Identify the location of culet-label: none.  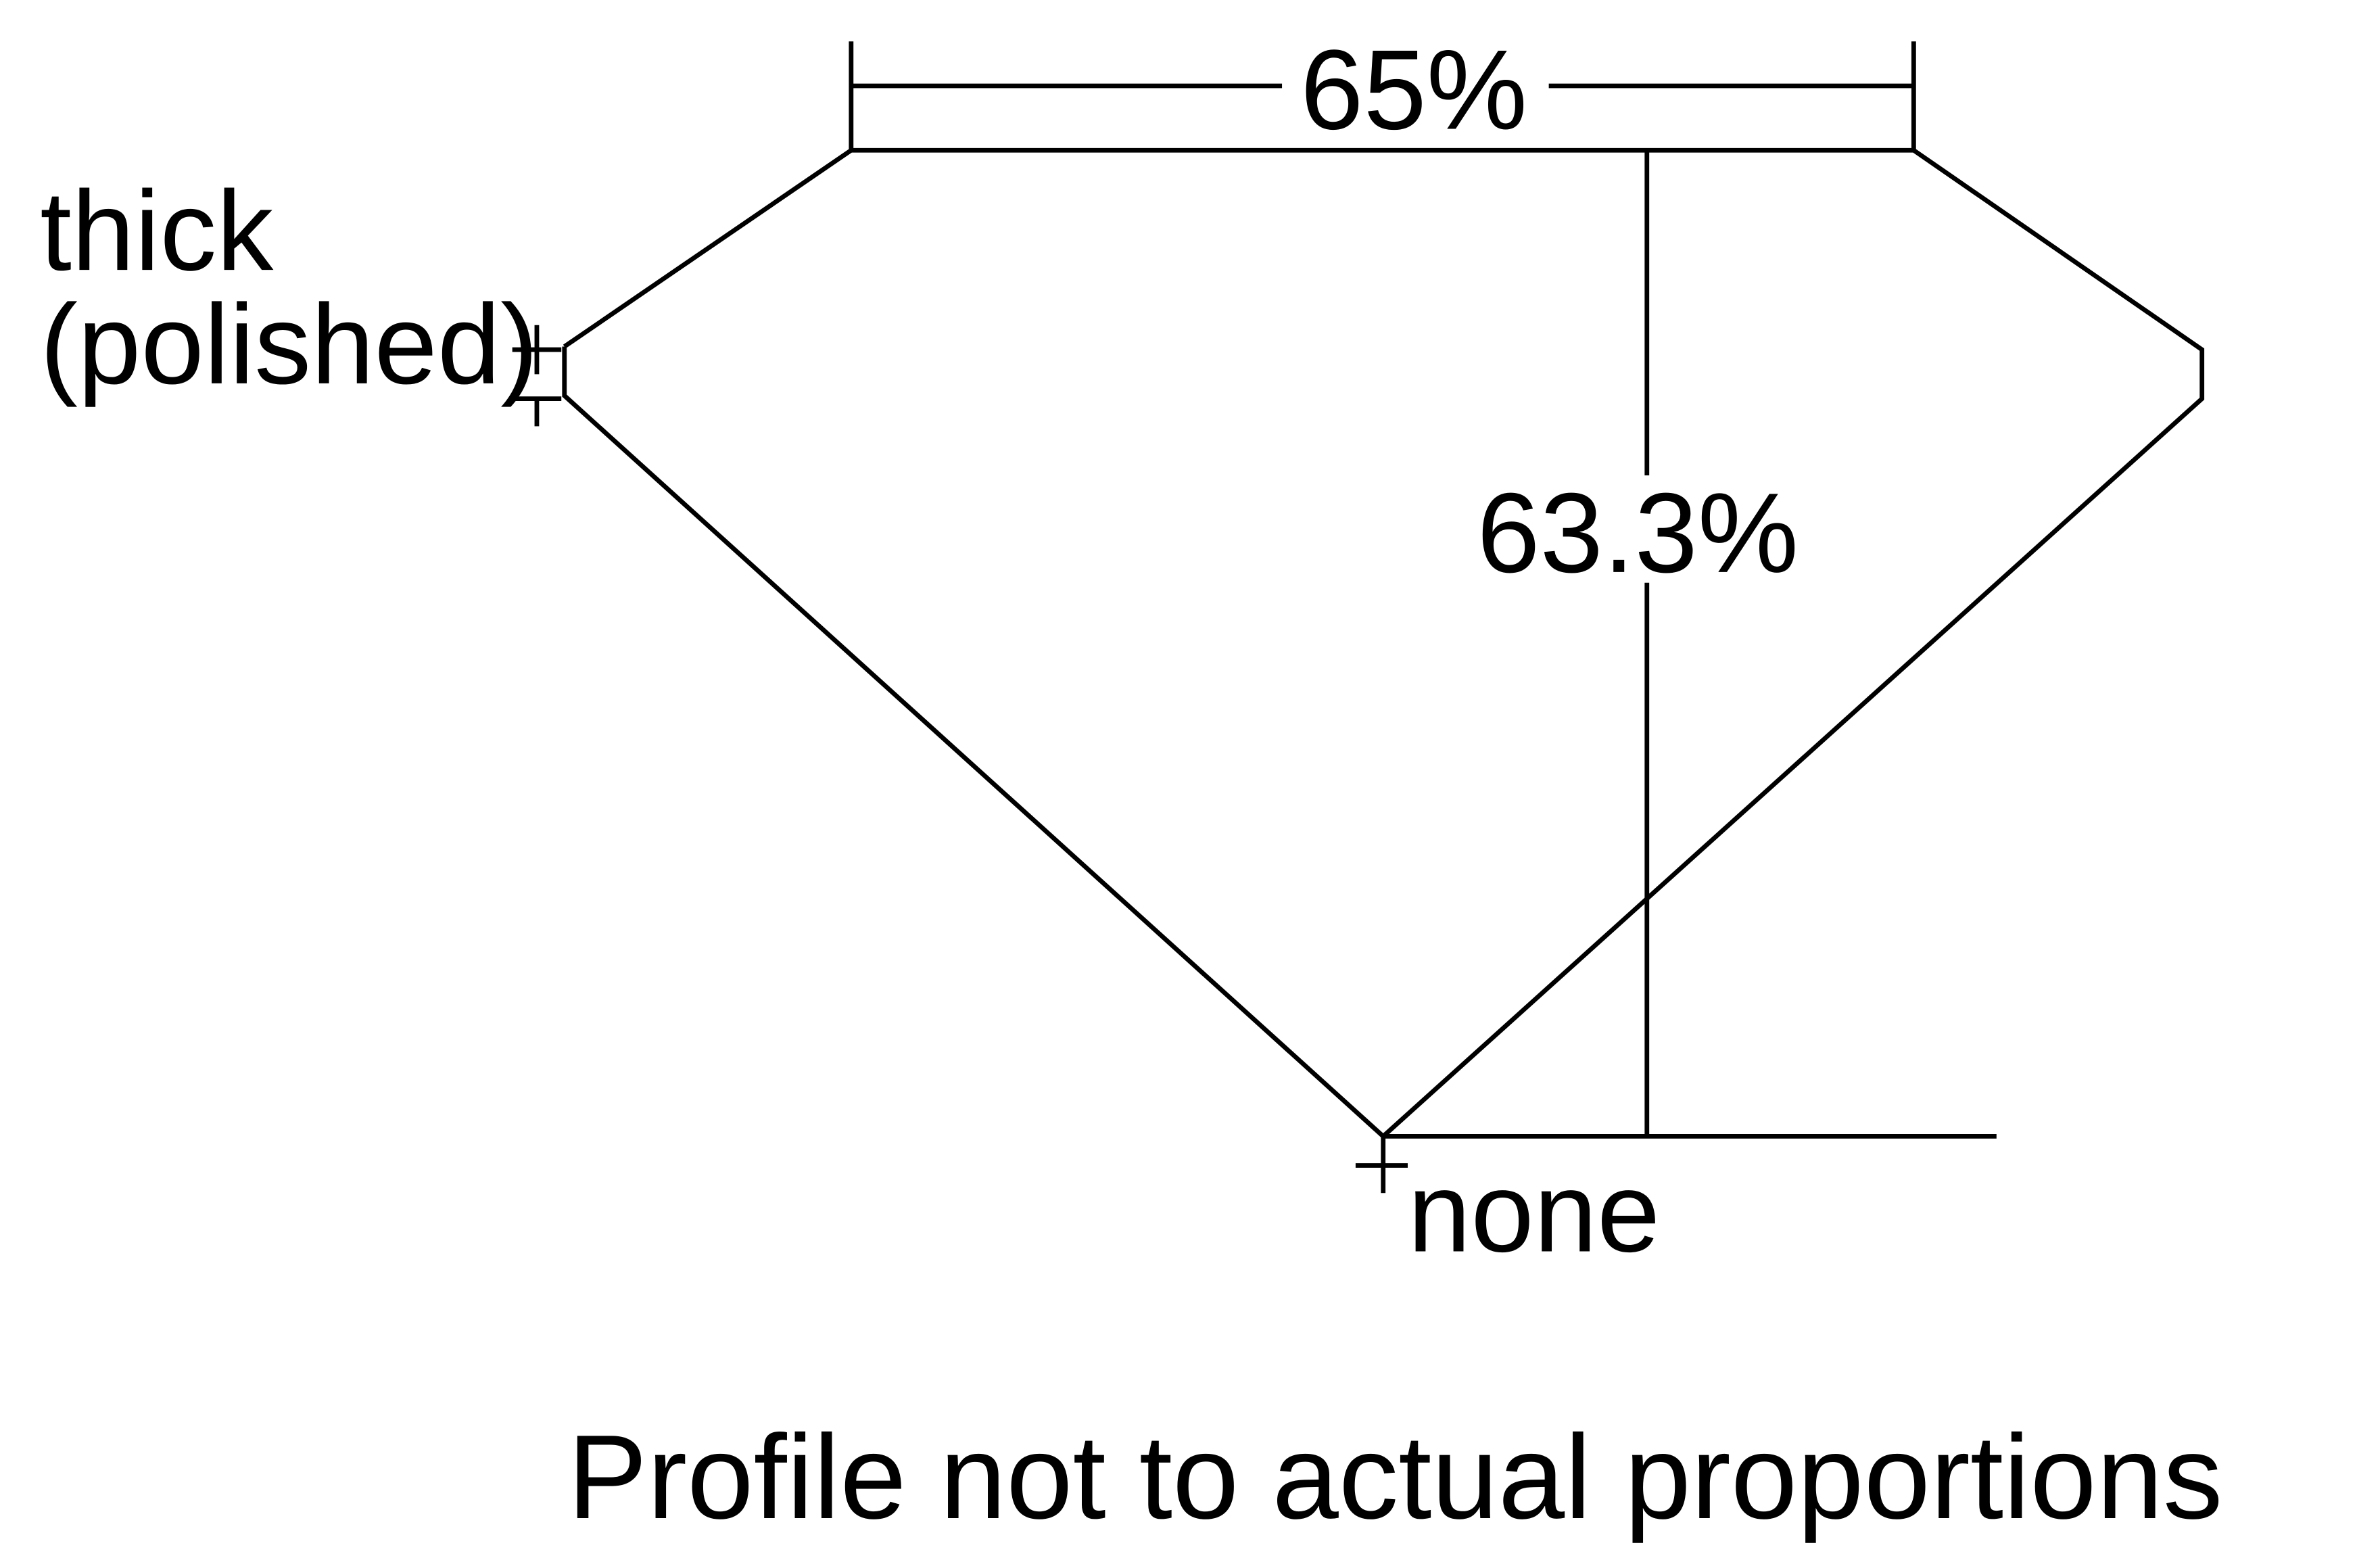
(1534, 1211).